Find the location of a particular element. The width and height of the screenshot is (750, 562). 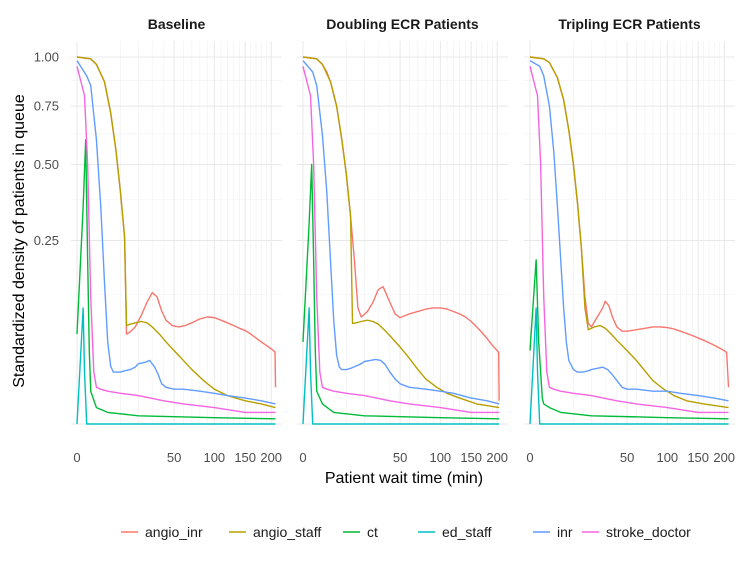

panel-title: Doubling ECR Patients is located at coordinates (402, 24).